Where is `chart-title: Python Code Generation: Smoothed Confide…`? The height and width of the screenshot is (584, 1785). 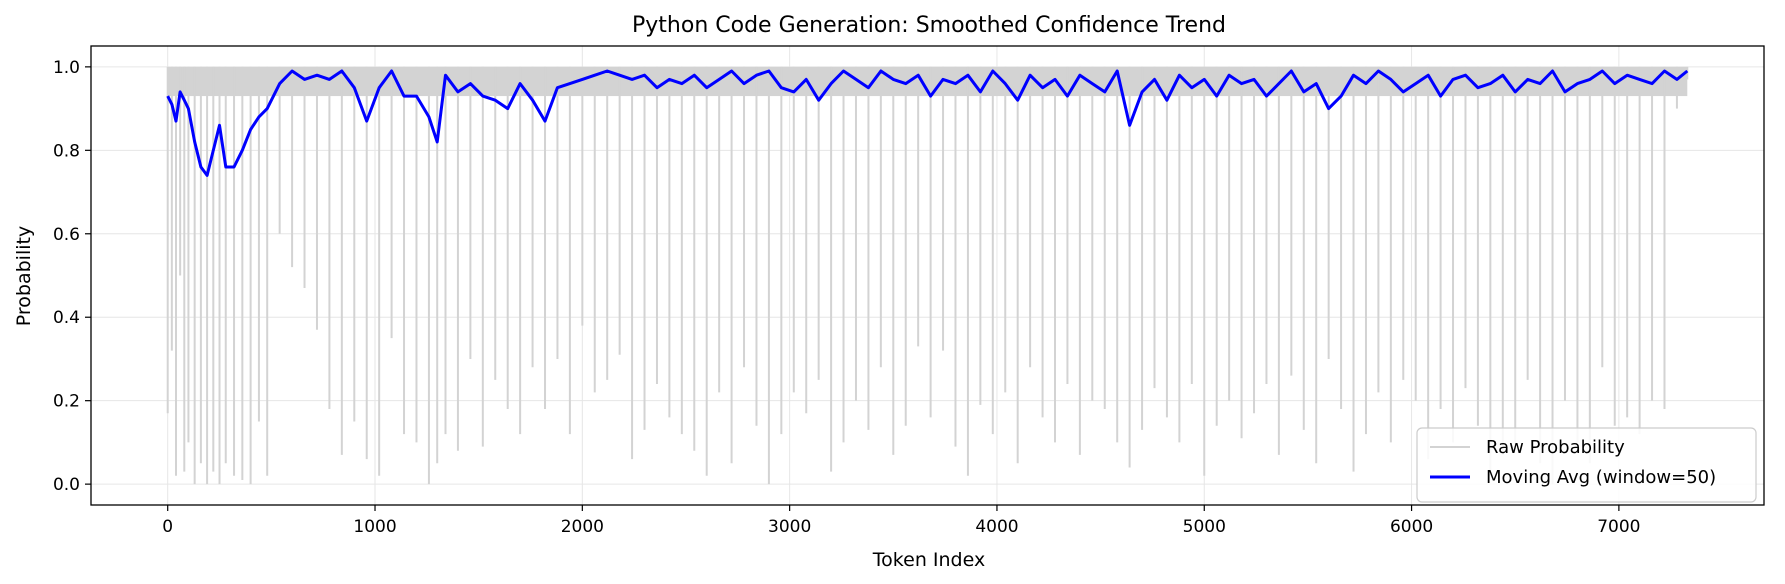
chart-title: Python Code Generation: Smoothed Confide… is located at coordinates (929, 25).